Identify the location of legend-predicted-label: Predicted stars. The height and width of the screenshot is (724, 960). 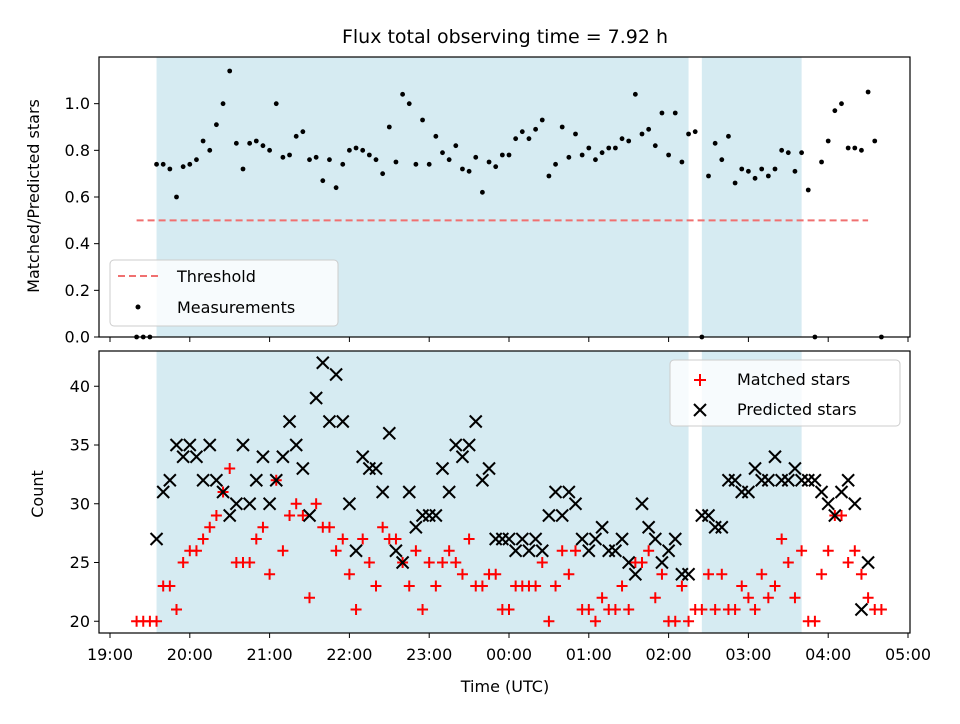
(797, 409).